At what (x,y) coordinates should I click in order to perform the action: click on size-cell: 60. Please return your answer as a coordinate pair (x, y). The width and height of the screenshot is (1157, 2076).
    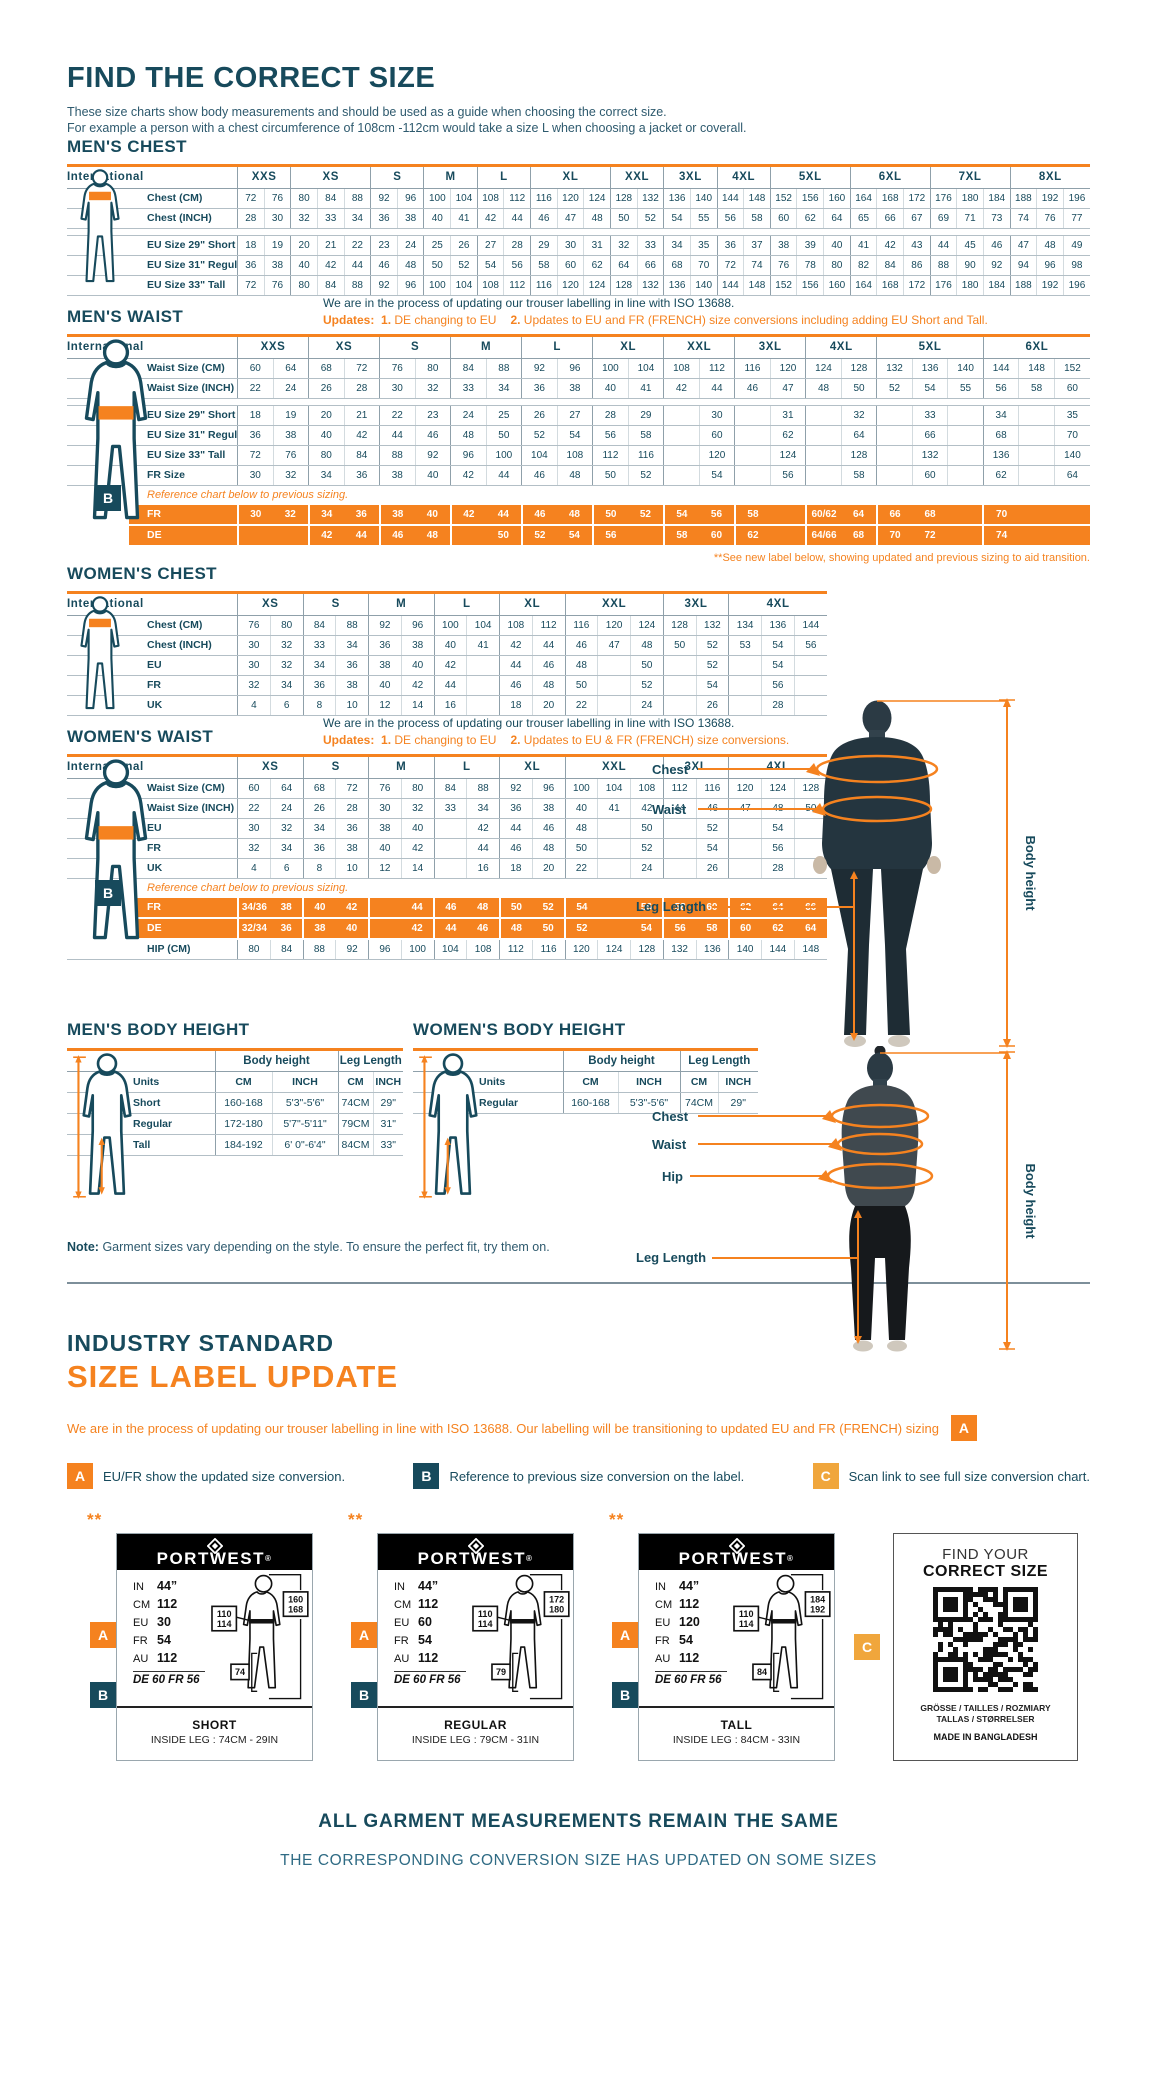
    Looking at the image, I should click on (254, 788).